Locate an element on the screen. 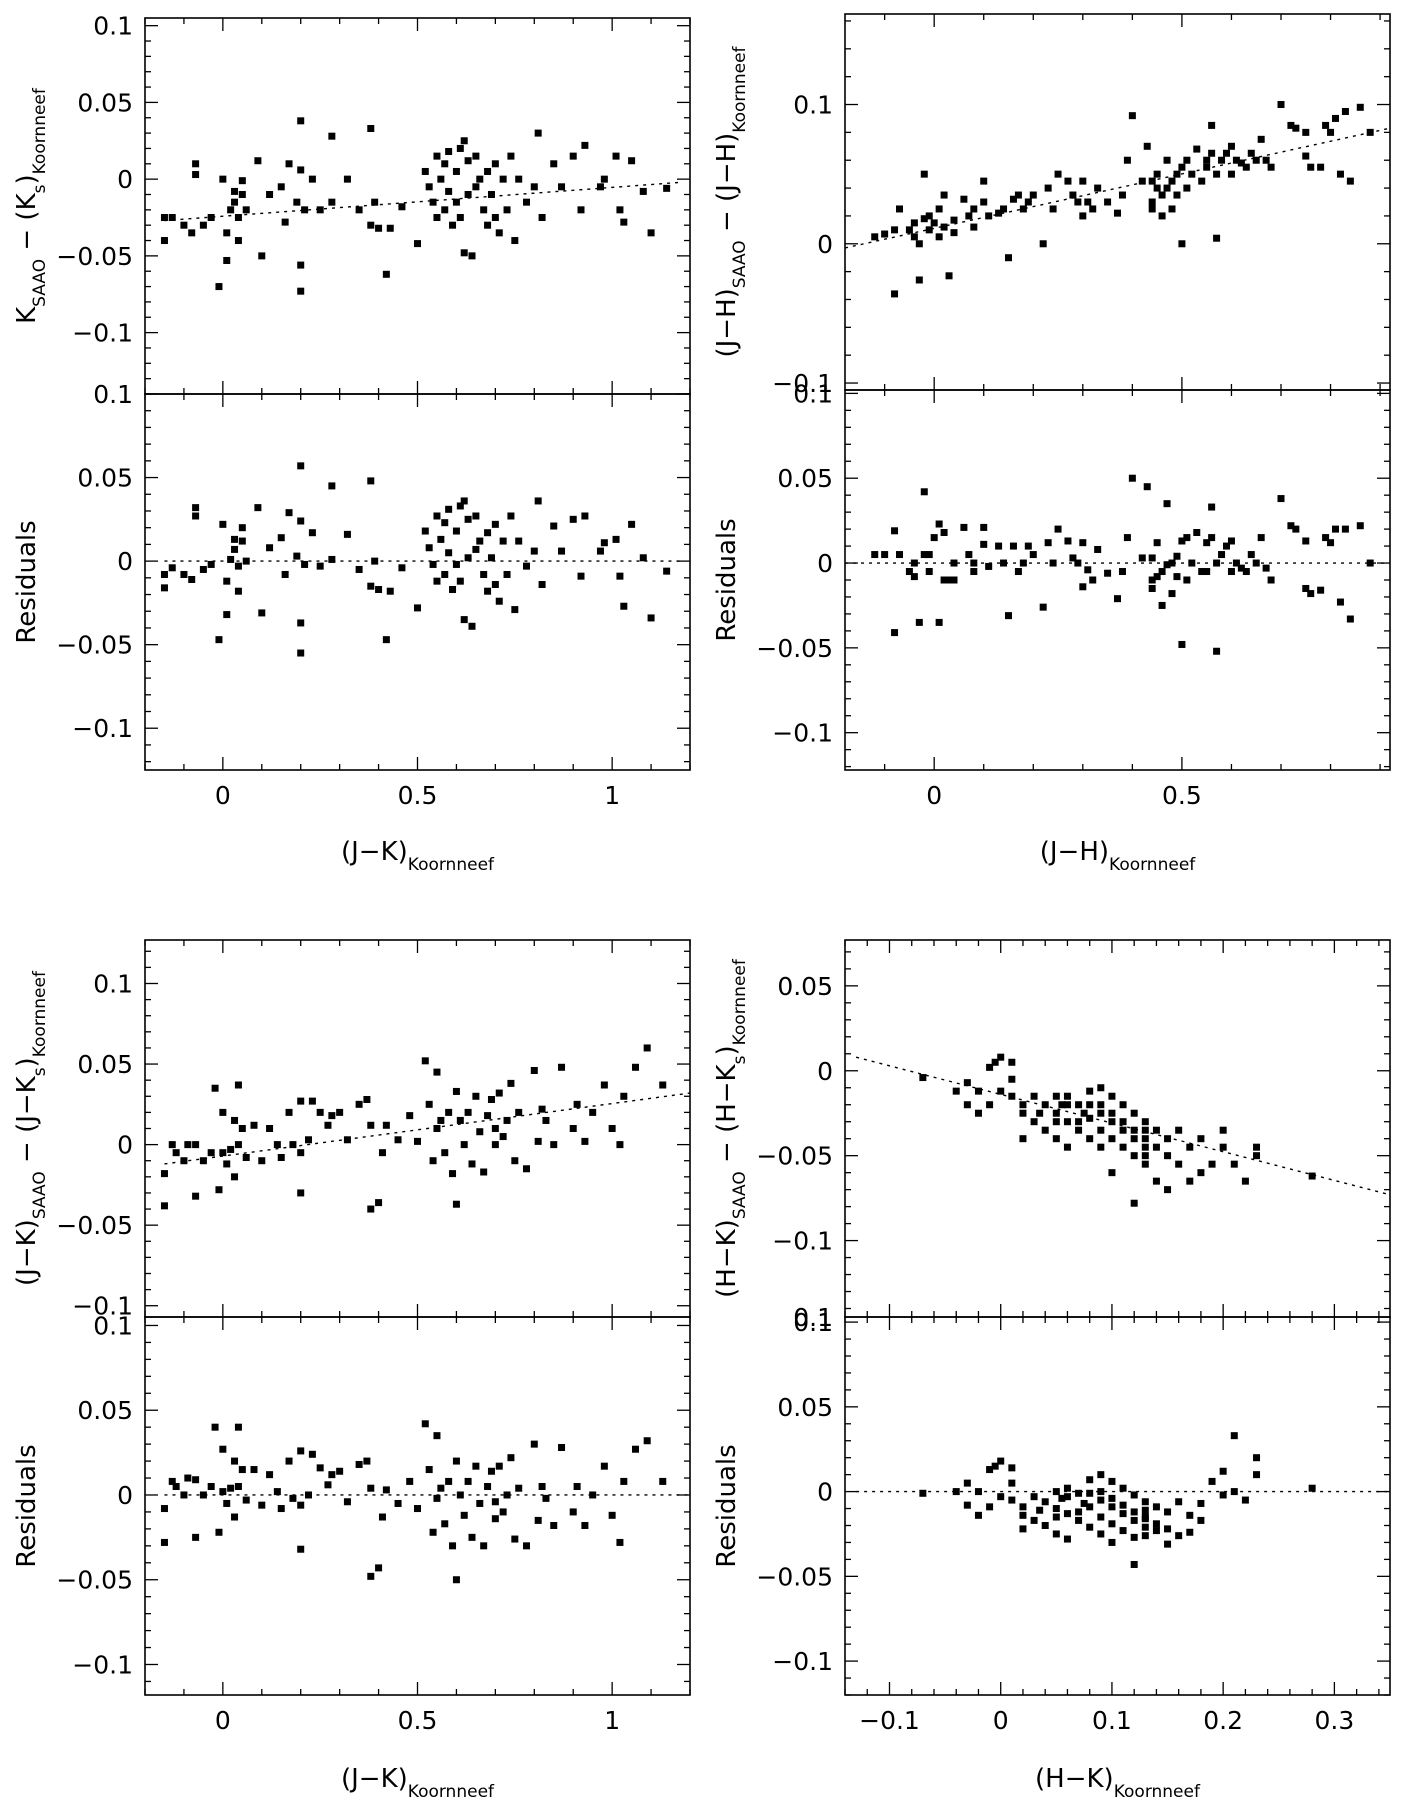 The height and width of the screenshot is (1805, 1405). bottom-ylabel: Residuals is located at coordinates (27, 581).